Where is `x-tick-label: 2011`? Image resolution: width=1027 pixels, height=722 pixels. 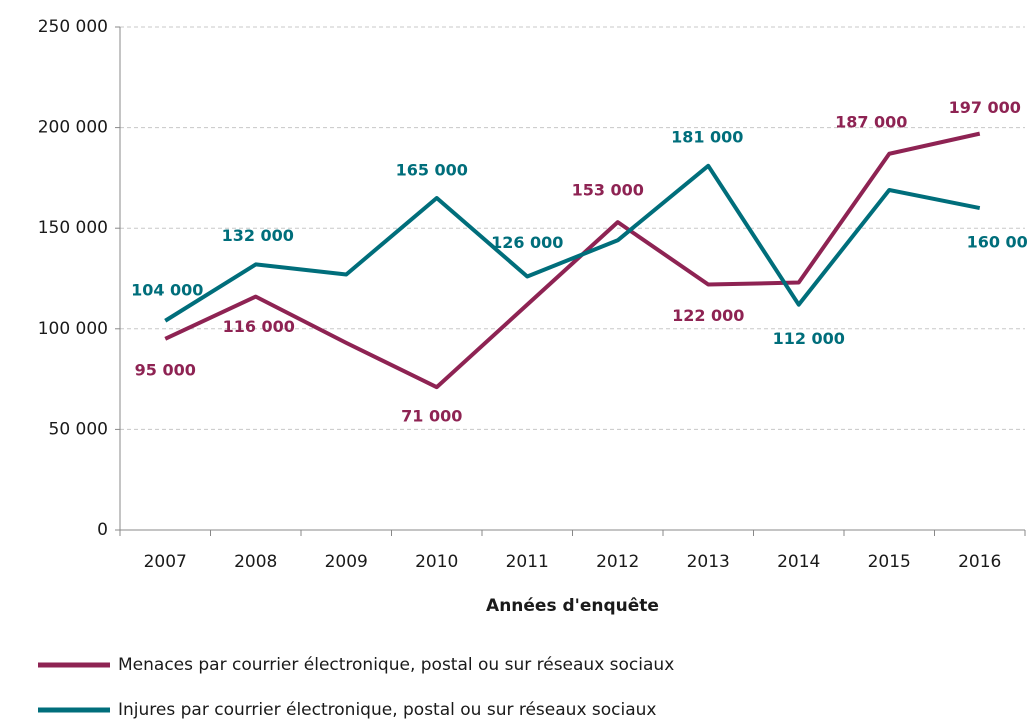 x-tick-label: 2011 is located at coordinates (527, 562).